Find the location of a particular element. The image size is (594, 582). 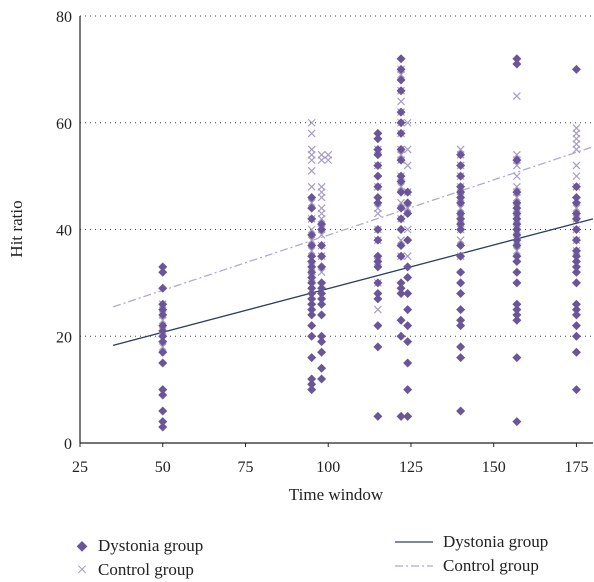

x-mark-icon: × is located at coordinates (82, 569).